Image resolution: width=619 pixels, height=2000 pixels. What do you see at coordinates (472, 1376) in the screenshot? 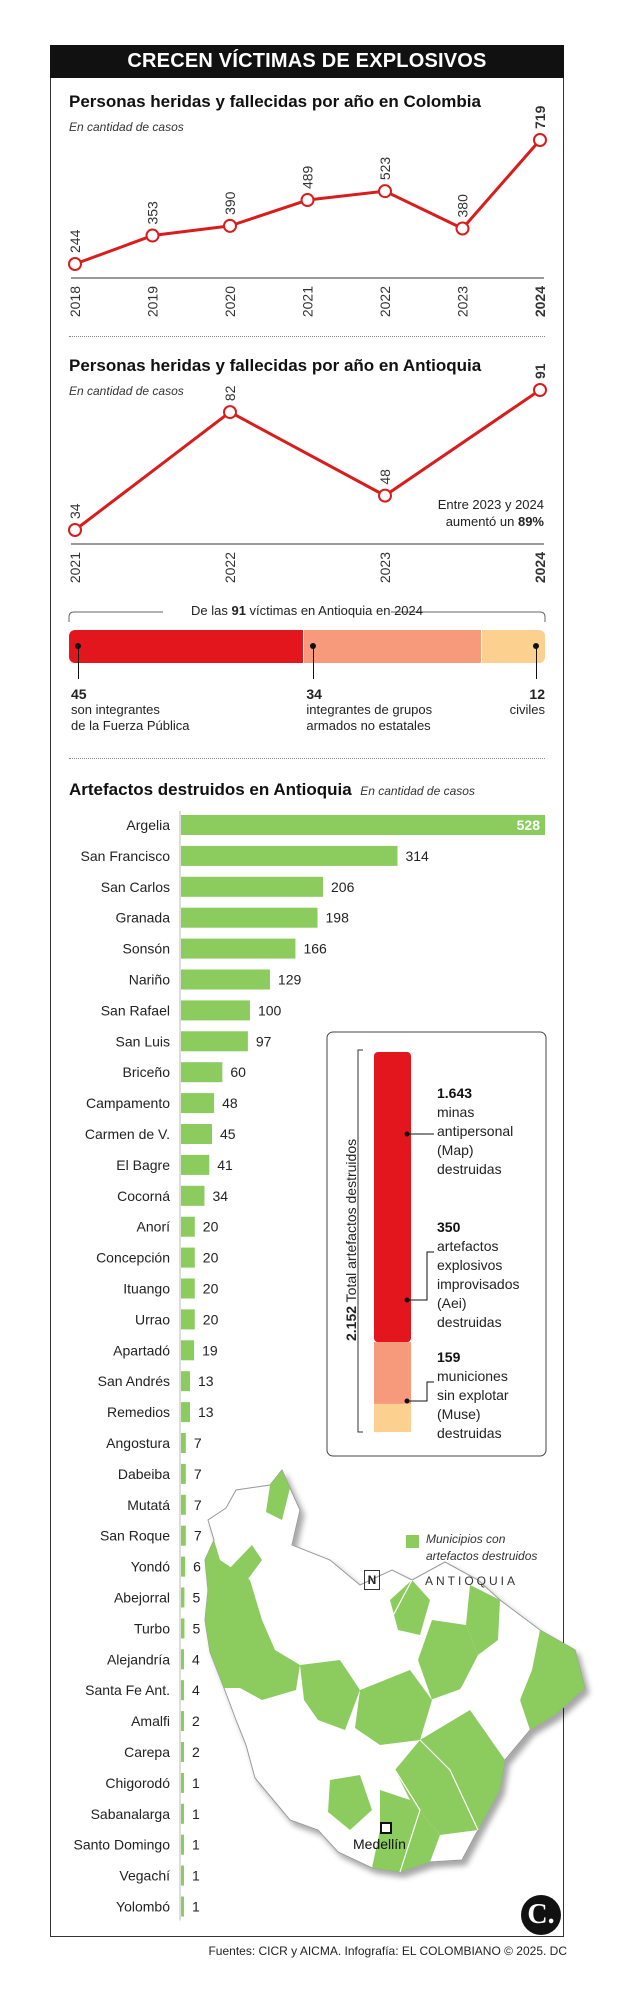
I see `total-item-text: municiones` at bounding box center [472, 1376].